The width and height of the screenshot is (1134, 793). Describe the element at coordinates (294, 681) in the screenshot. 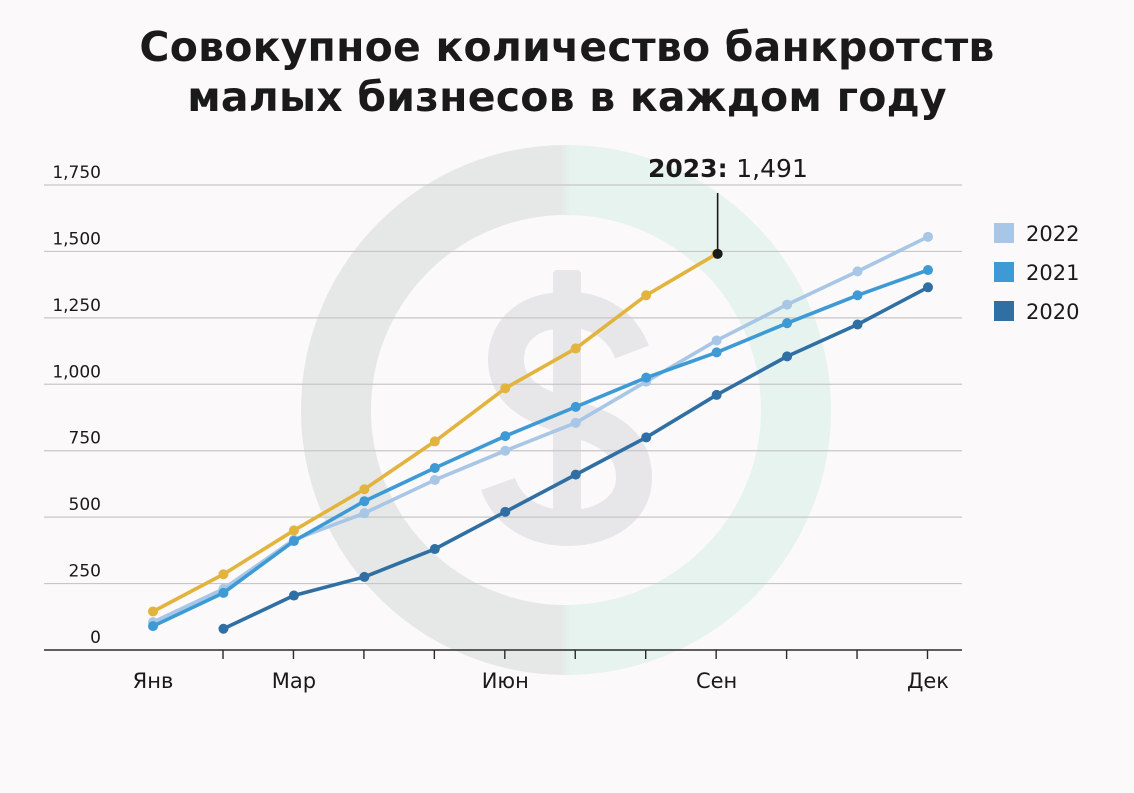

I see `x-tick-label: Мар` at that location.